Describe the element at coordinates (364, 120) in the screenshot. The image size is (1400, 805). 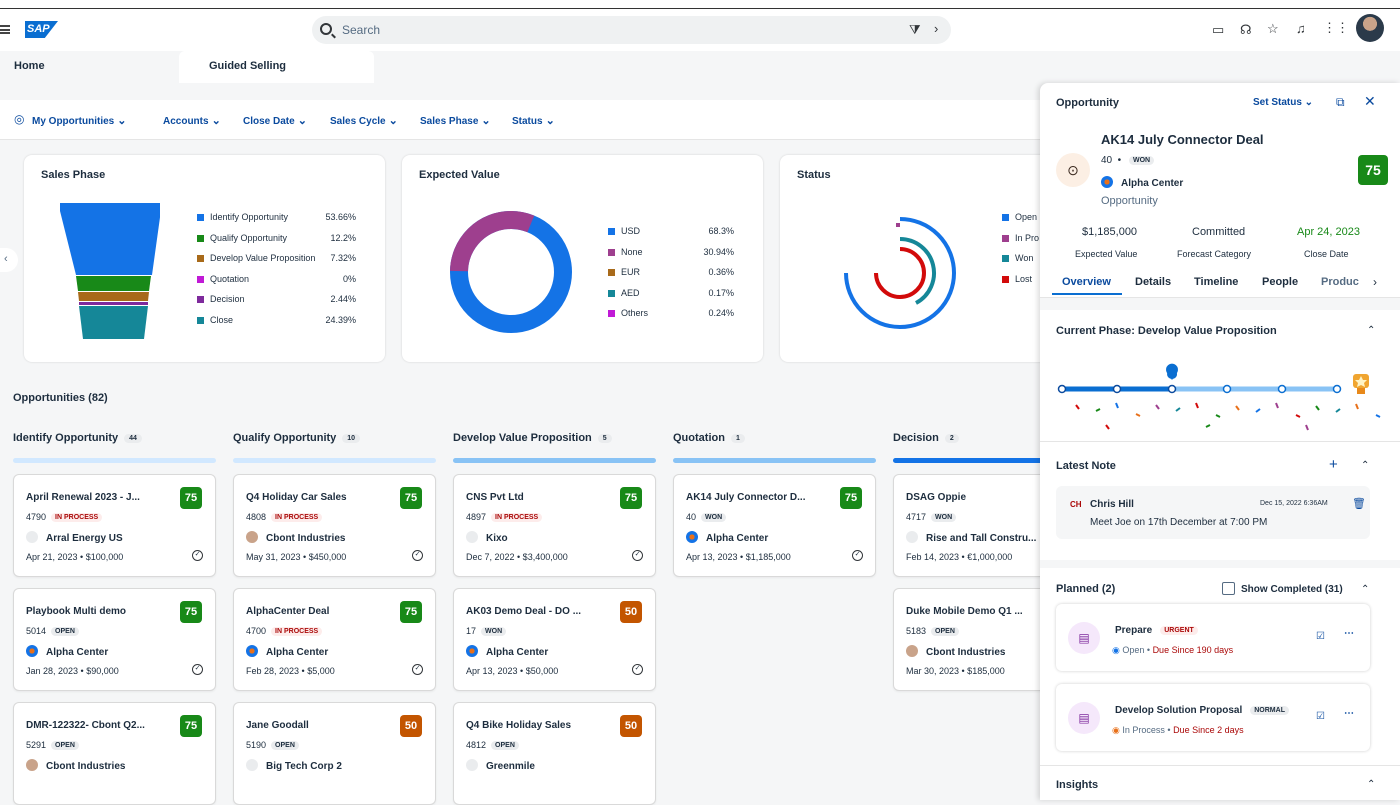
I see `filter-sales-cycle: Sales Cycle` at that location.